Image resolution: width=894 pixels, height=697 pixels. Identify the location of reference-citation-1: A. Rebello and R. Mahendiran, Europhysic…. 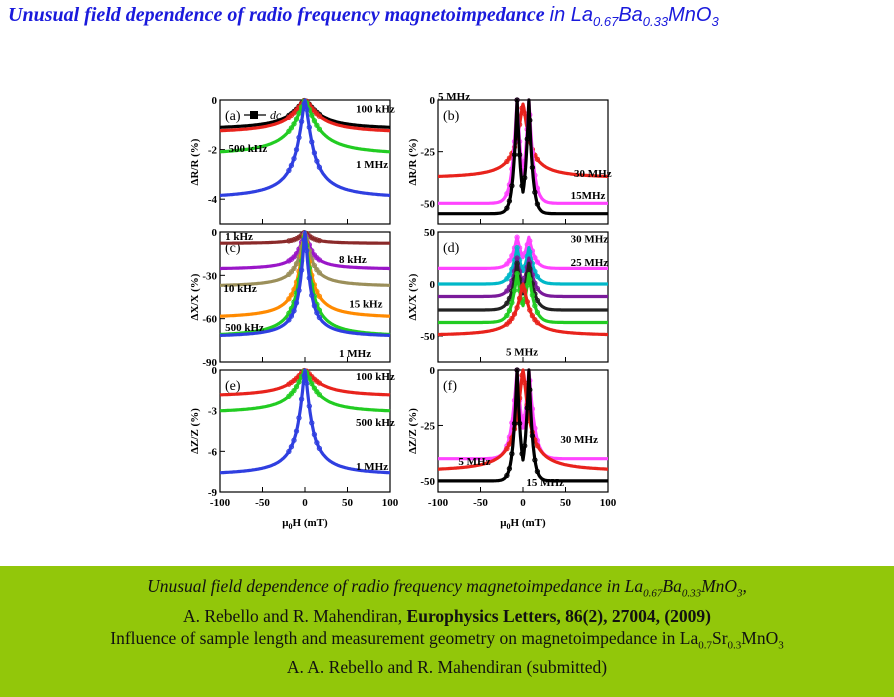
(446, 615).